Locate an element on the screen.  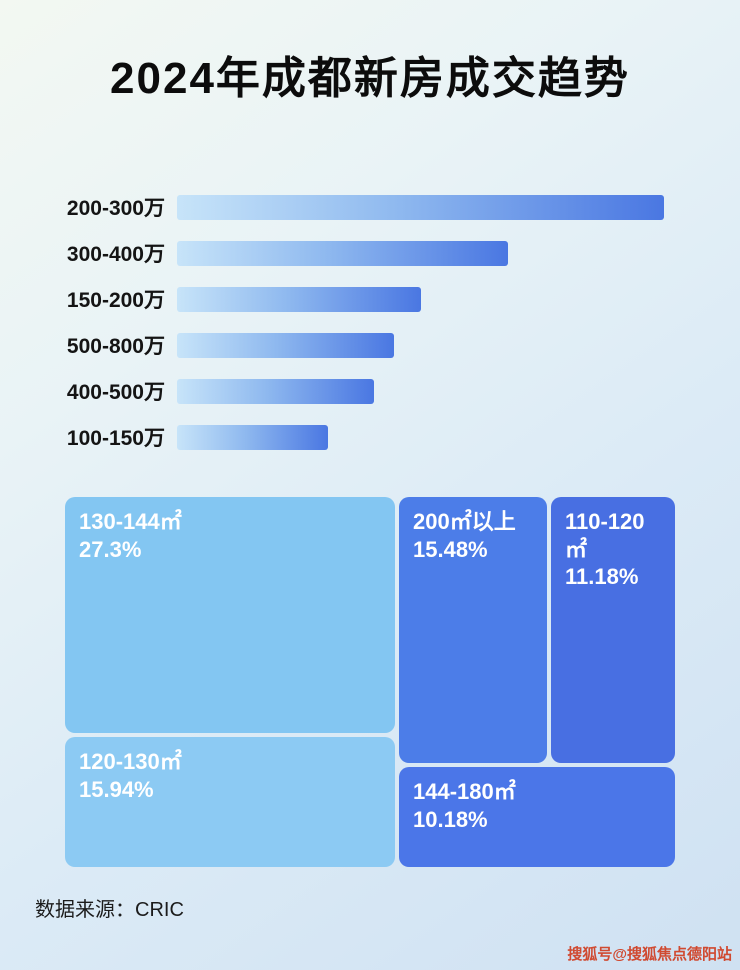
treemap-block: 120-130㎡ 15.94% is located at coordinates (230, 802).